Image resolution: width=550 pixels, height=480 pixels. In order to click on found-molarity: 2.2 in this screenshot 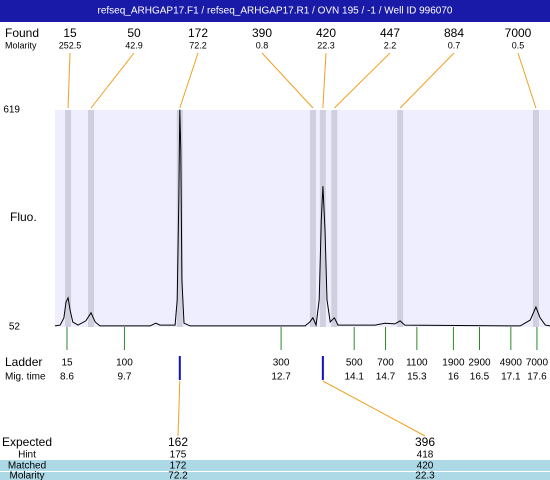, I will do `click(390, 45)`.